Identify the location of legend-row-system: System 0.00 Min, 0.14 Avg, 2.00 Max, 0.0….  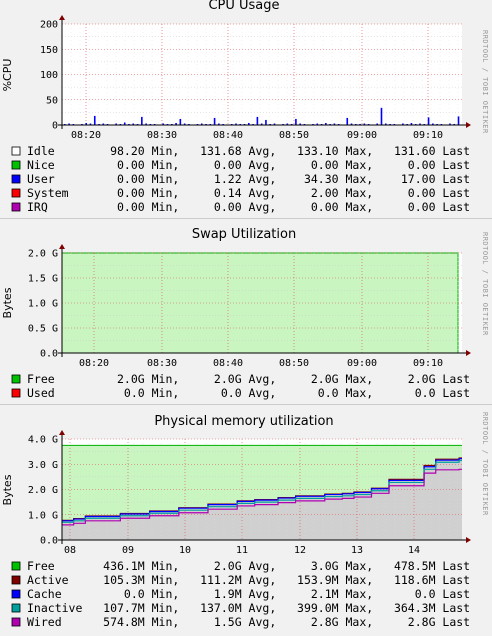
(248, 193).